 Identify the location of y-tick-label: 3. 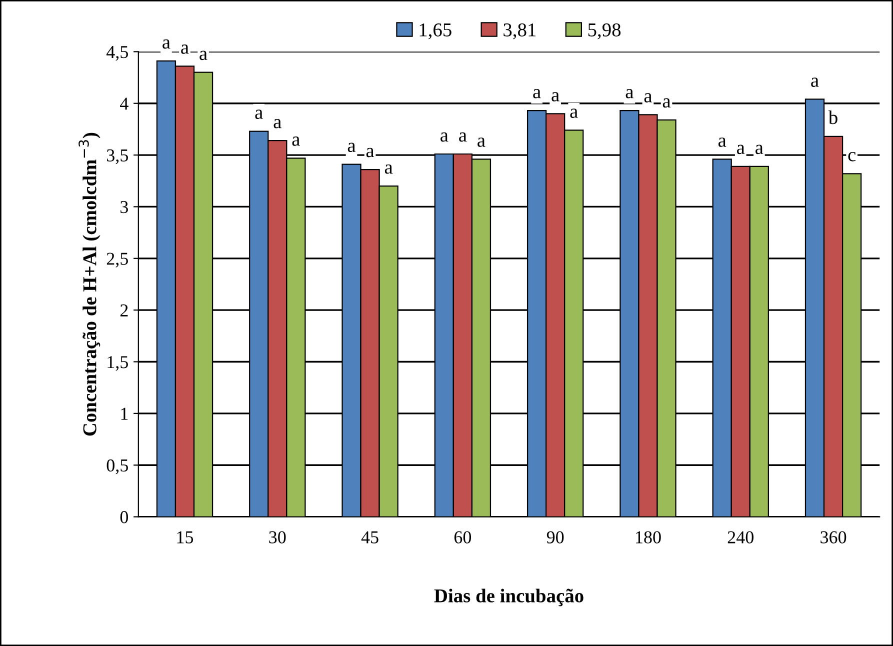
(124, 207).